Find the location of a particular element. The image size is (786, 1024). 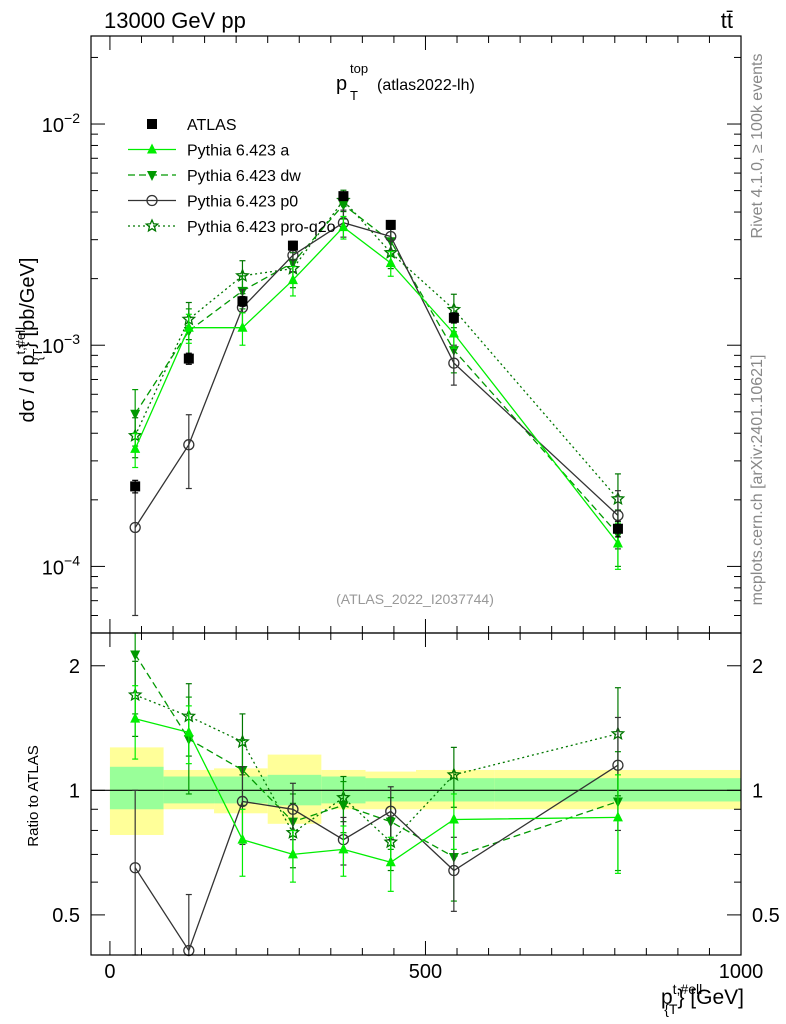

xlabel-post: } [GeV] is located at coordinates (710, 997).